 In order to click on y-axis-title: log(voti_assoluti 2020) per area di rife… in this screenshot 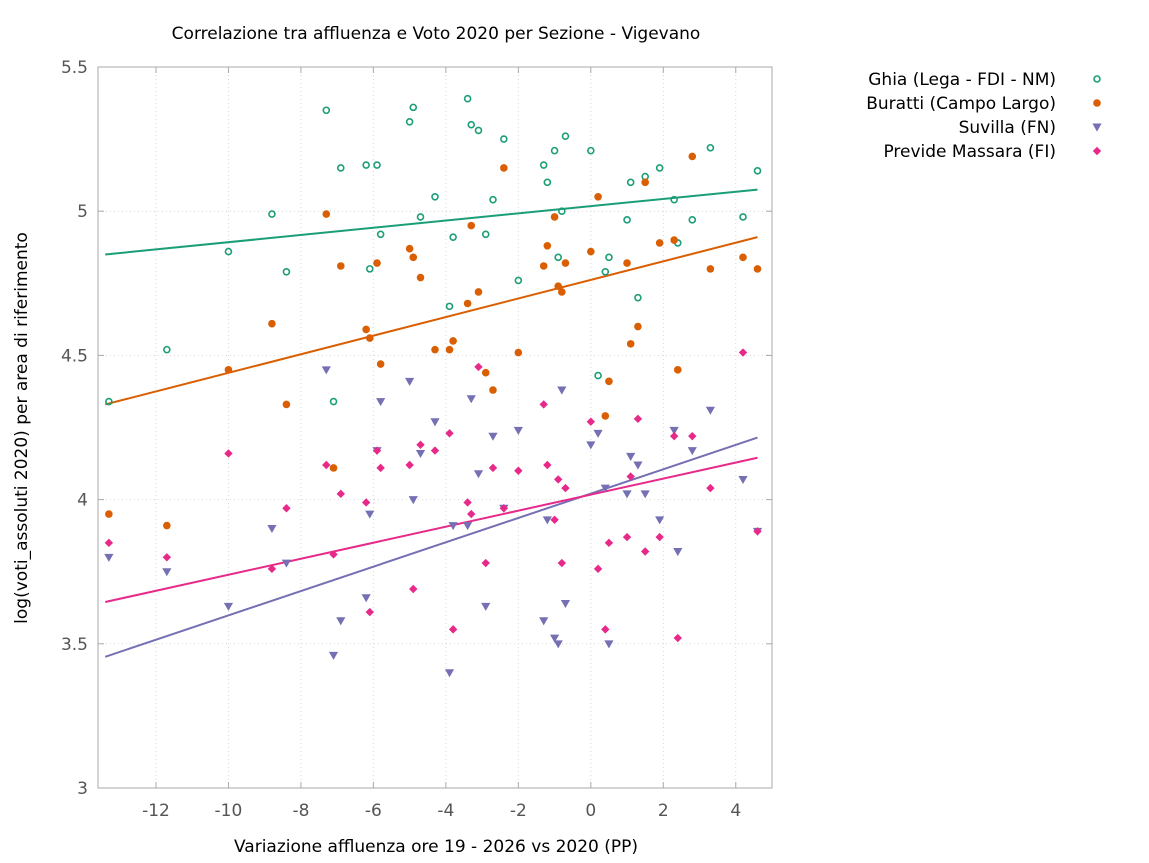, I will do `click(22, 428)`.